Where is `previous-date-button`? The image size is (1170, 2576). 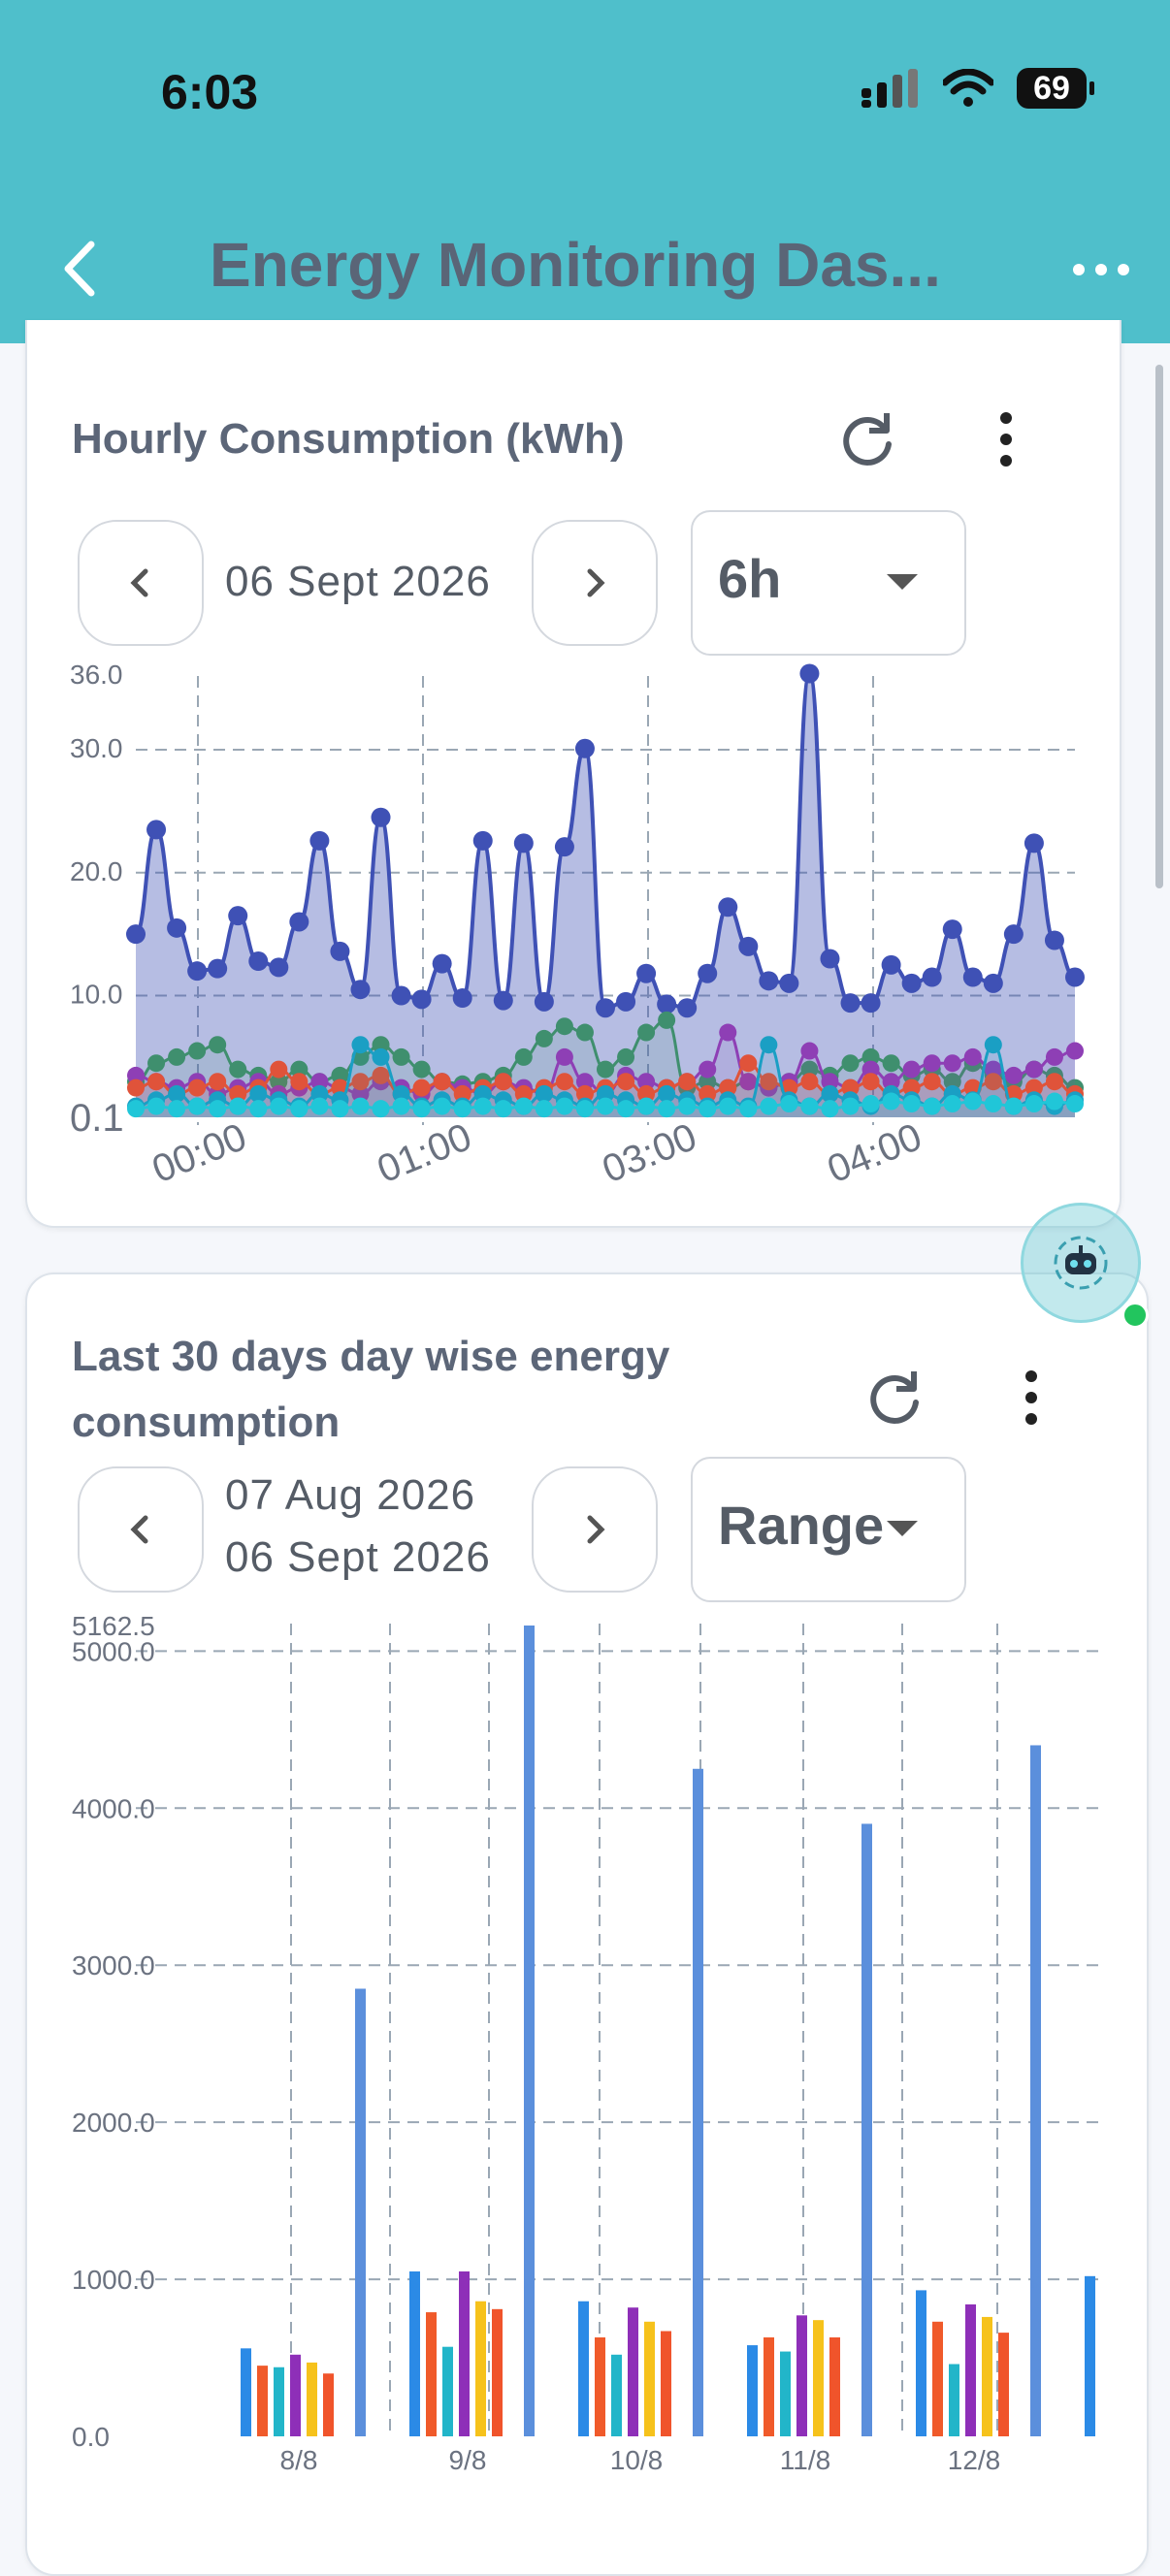 previous-date-button is located at coordinates (141, 583).